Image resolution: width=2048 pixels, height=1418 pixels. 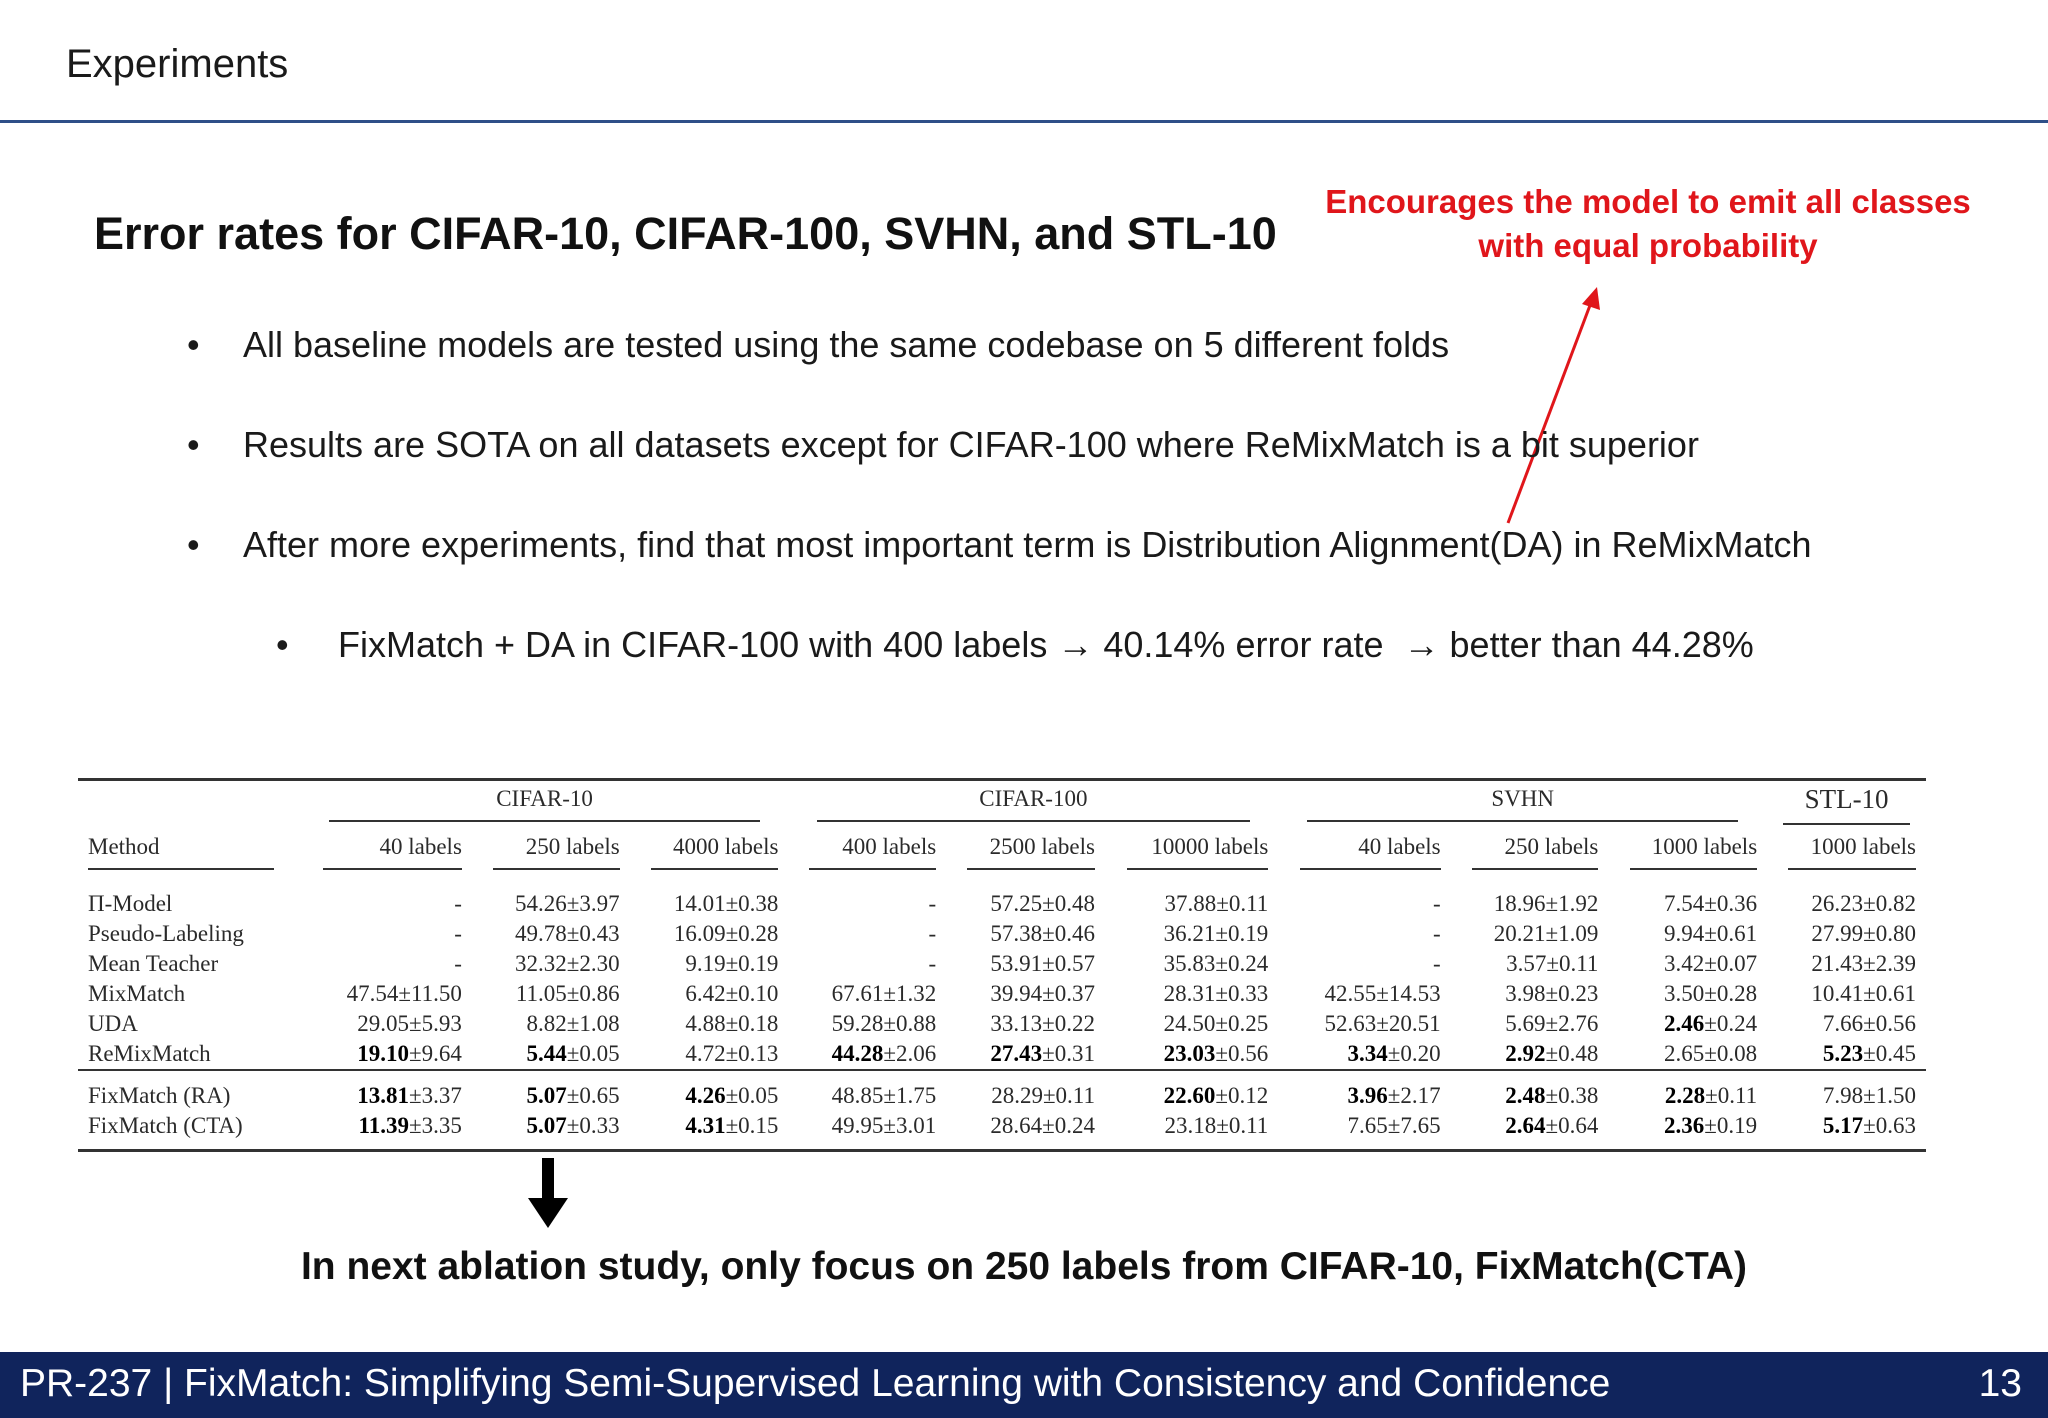 I want to click on value-std: ±0.07, so click(x=1731, y=963).